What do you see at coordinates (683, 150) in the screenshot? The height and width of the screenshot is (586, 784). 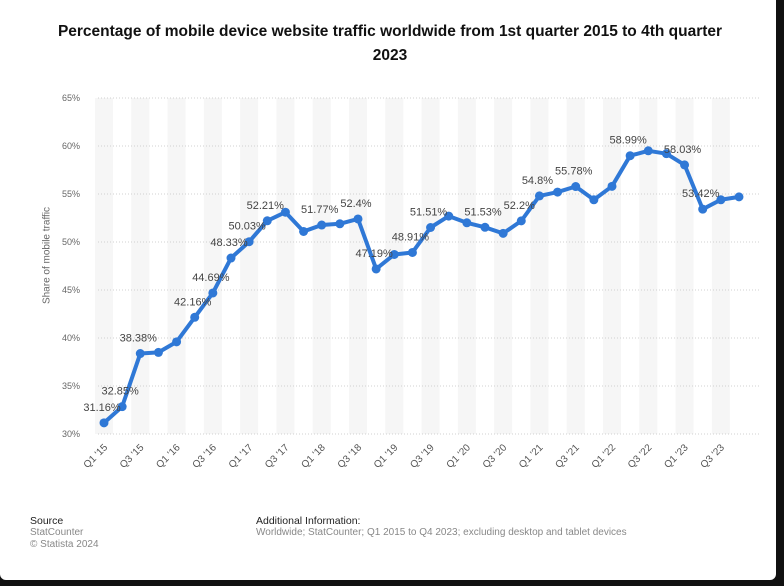 I see `data-label: 58.03%` at bounding box center [683, 150].